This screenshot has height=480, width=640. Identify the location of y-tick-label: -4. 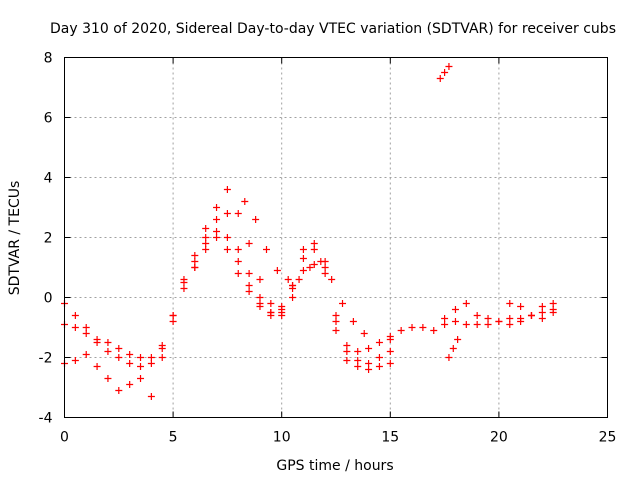
(46, 419).